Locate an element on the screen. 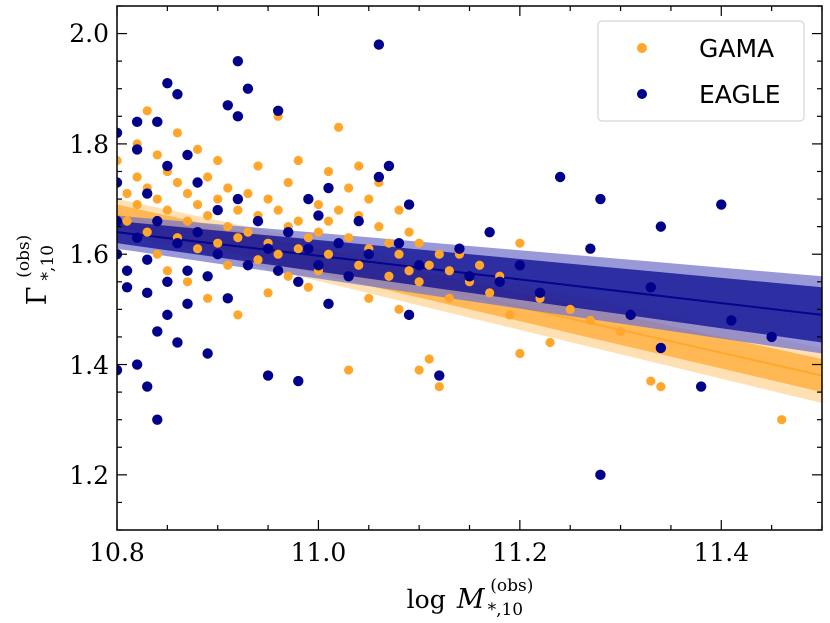 This screenshot has height=623, width=830. x-tick-label: 10.8 is located at coordinates (117, 552).